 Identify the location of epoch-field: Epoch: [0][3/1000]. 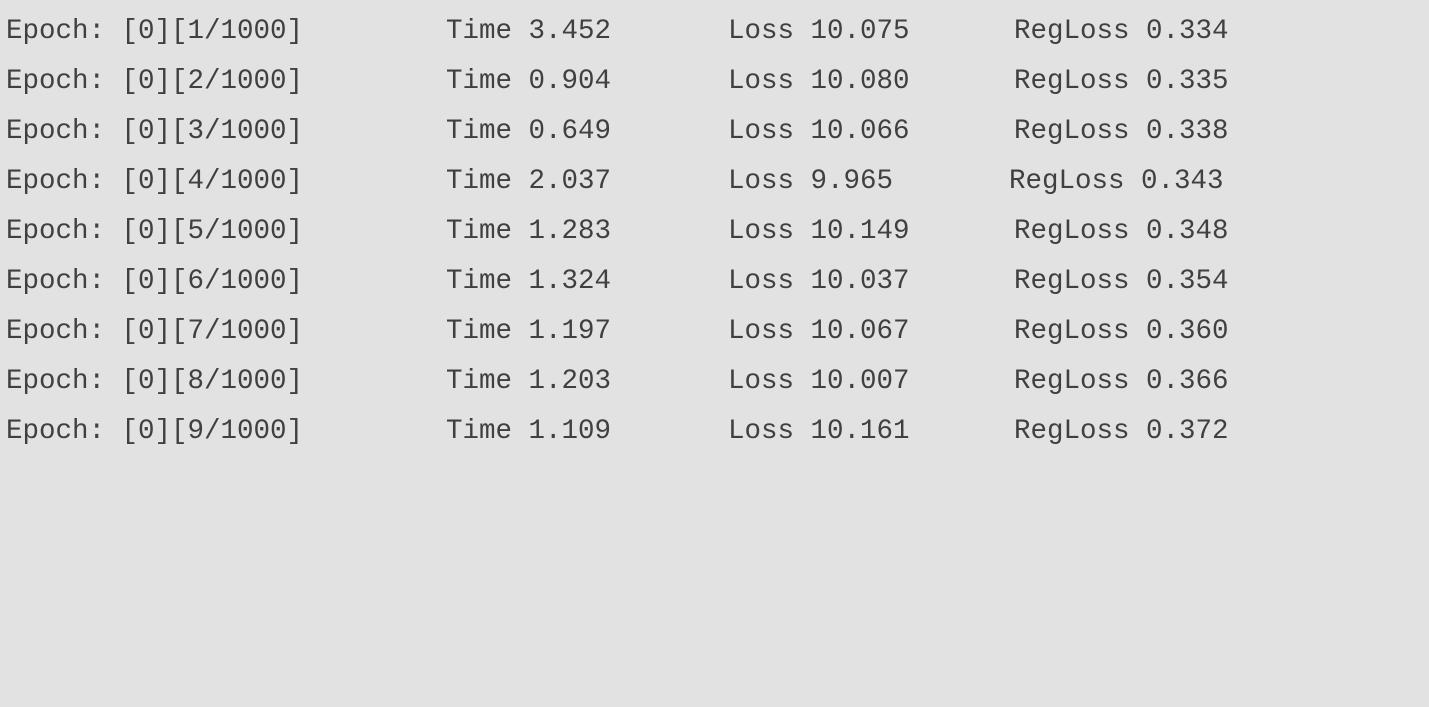
(155, 131).